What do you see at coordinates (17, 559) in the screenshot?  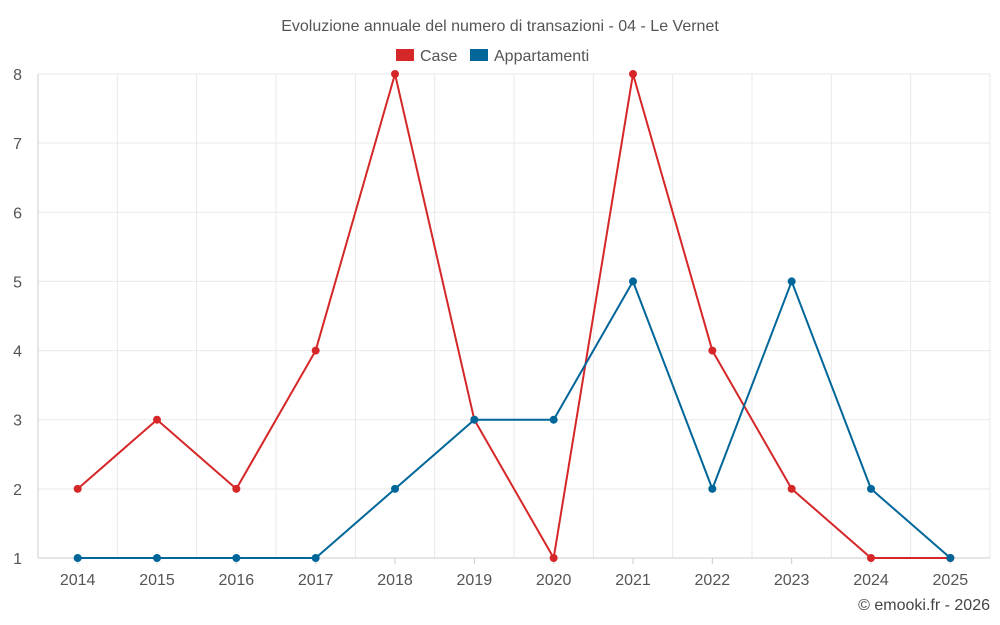 I see `y-tick-label: 1` at bounding box center [17, 559].